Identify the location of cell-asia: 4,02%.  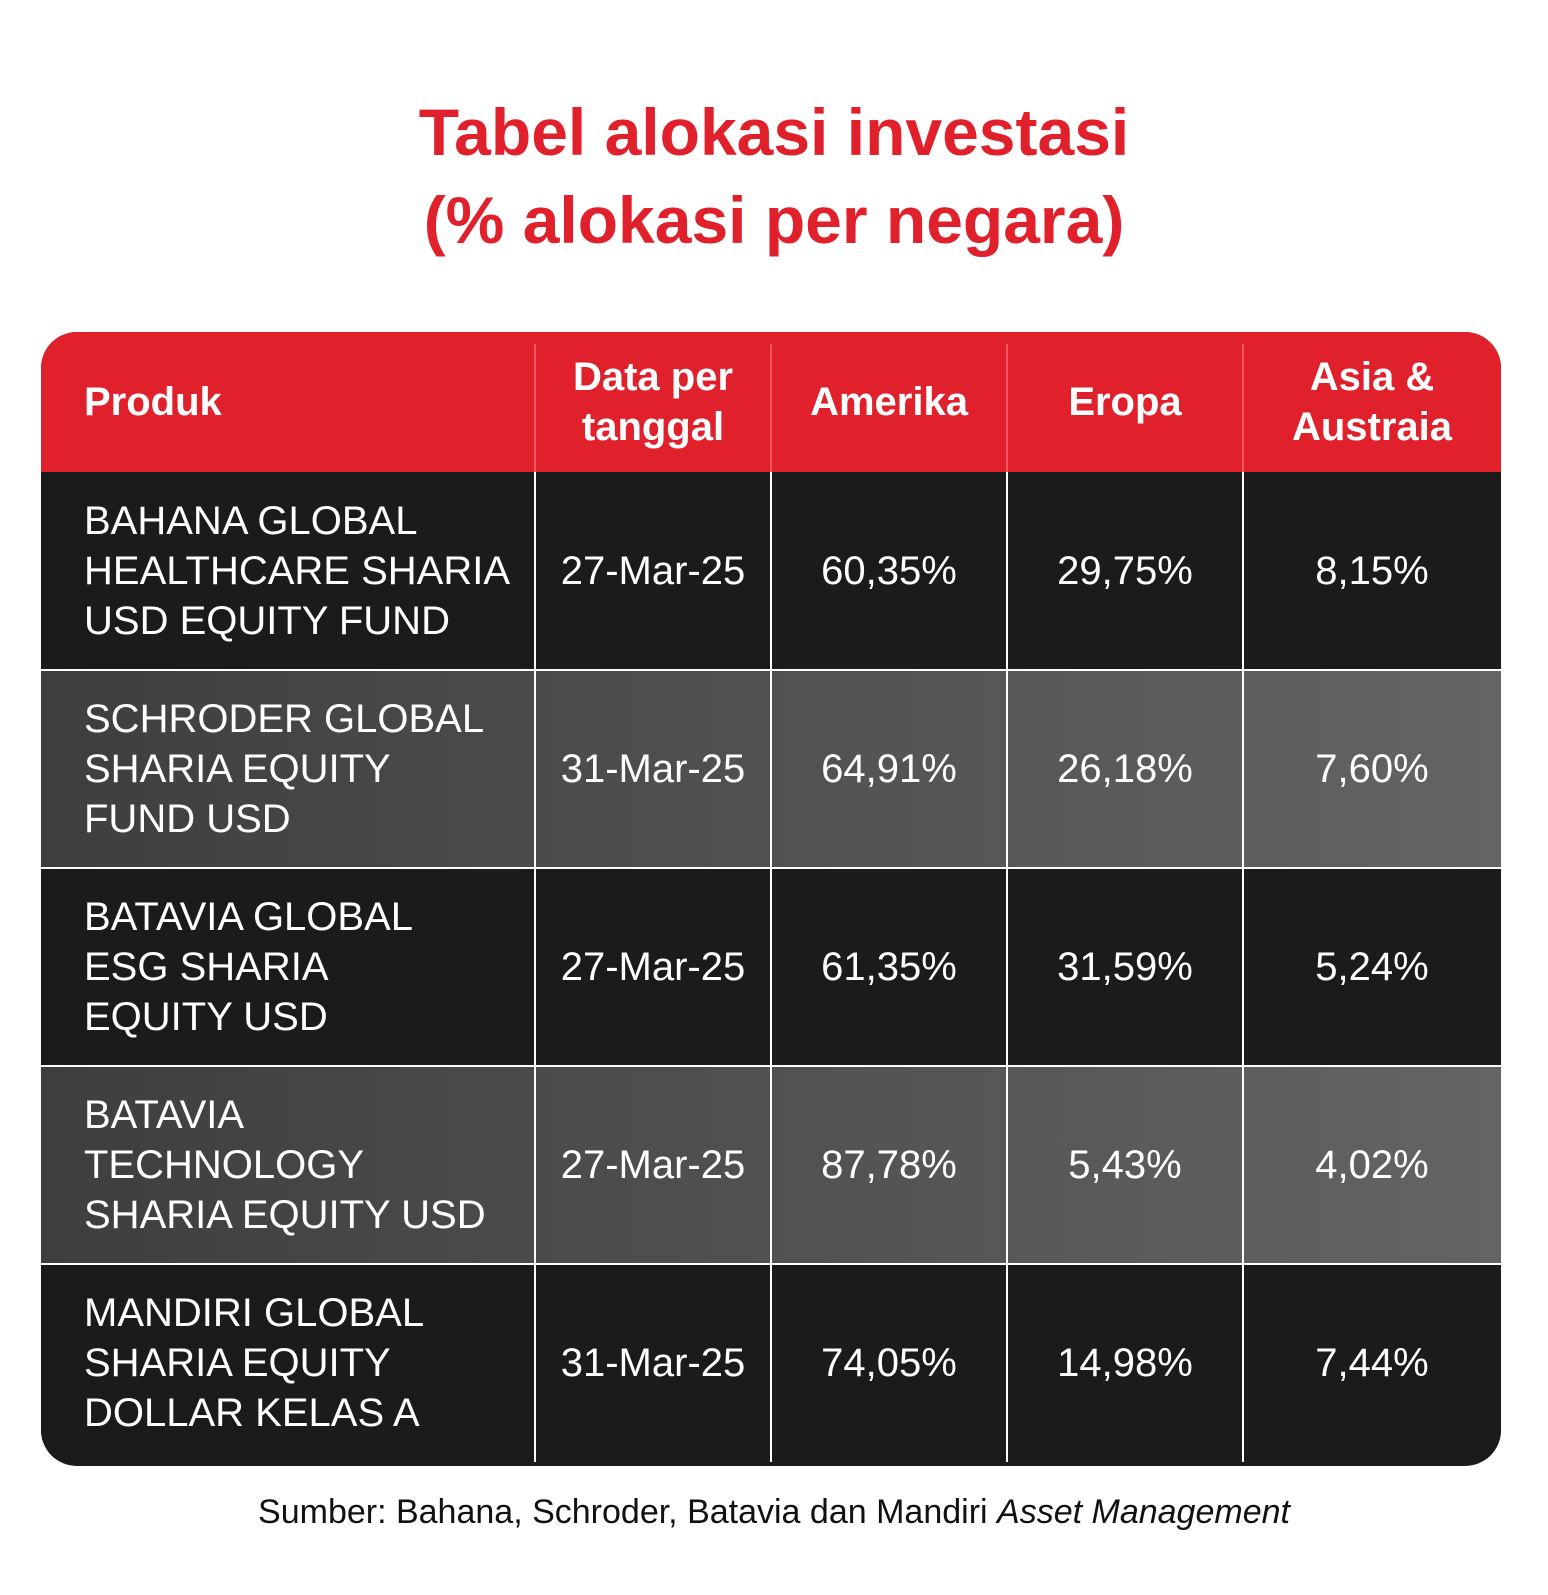
(1372, 1165).